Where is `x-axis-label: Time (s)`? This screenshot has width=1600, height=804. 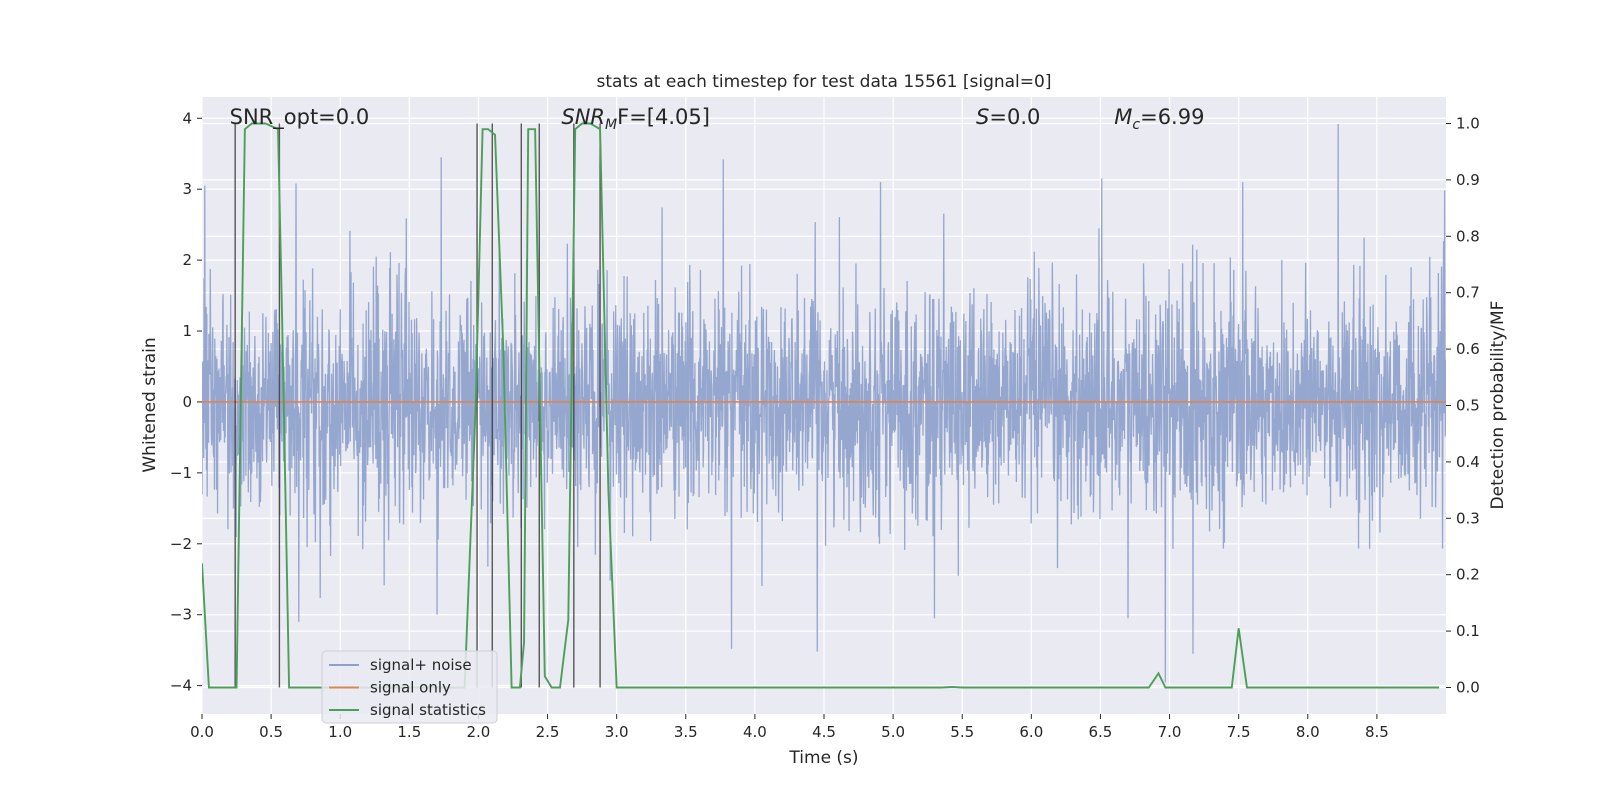 x-axis-label: Time (s) is located at coordinates (823, 758).